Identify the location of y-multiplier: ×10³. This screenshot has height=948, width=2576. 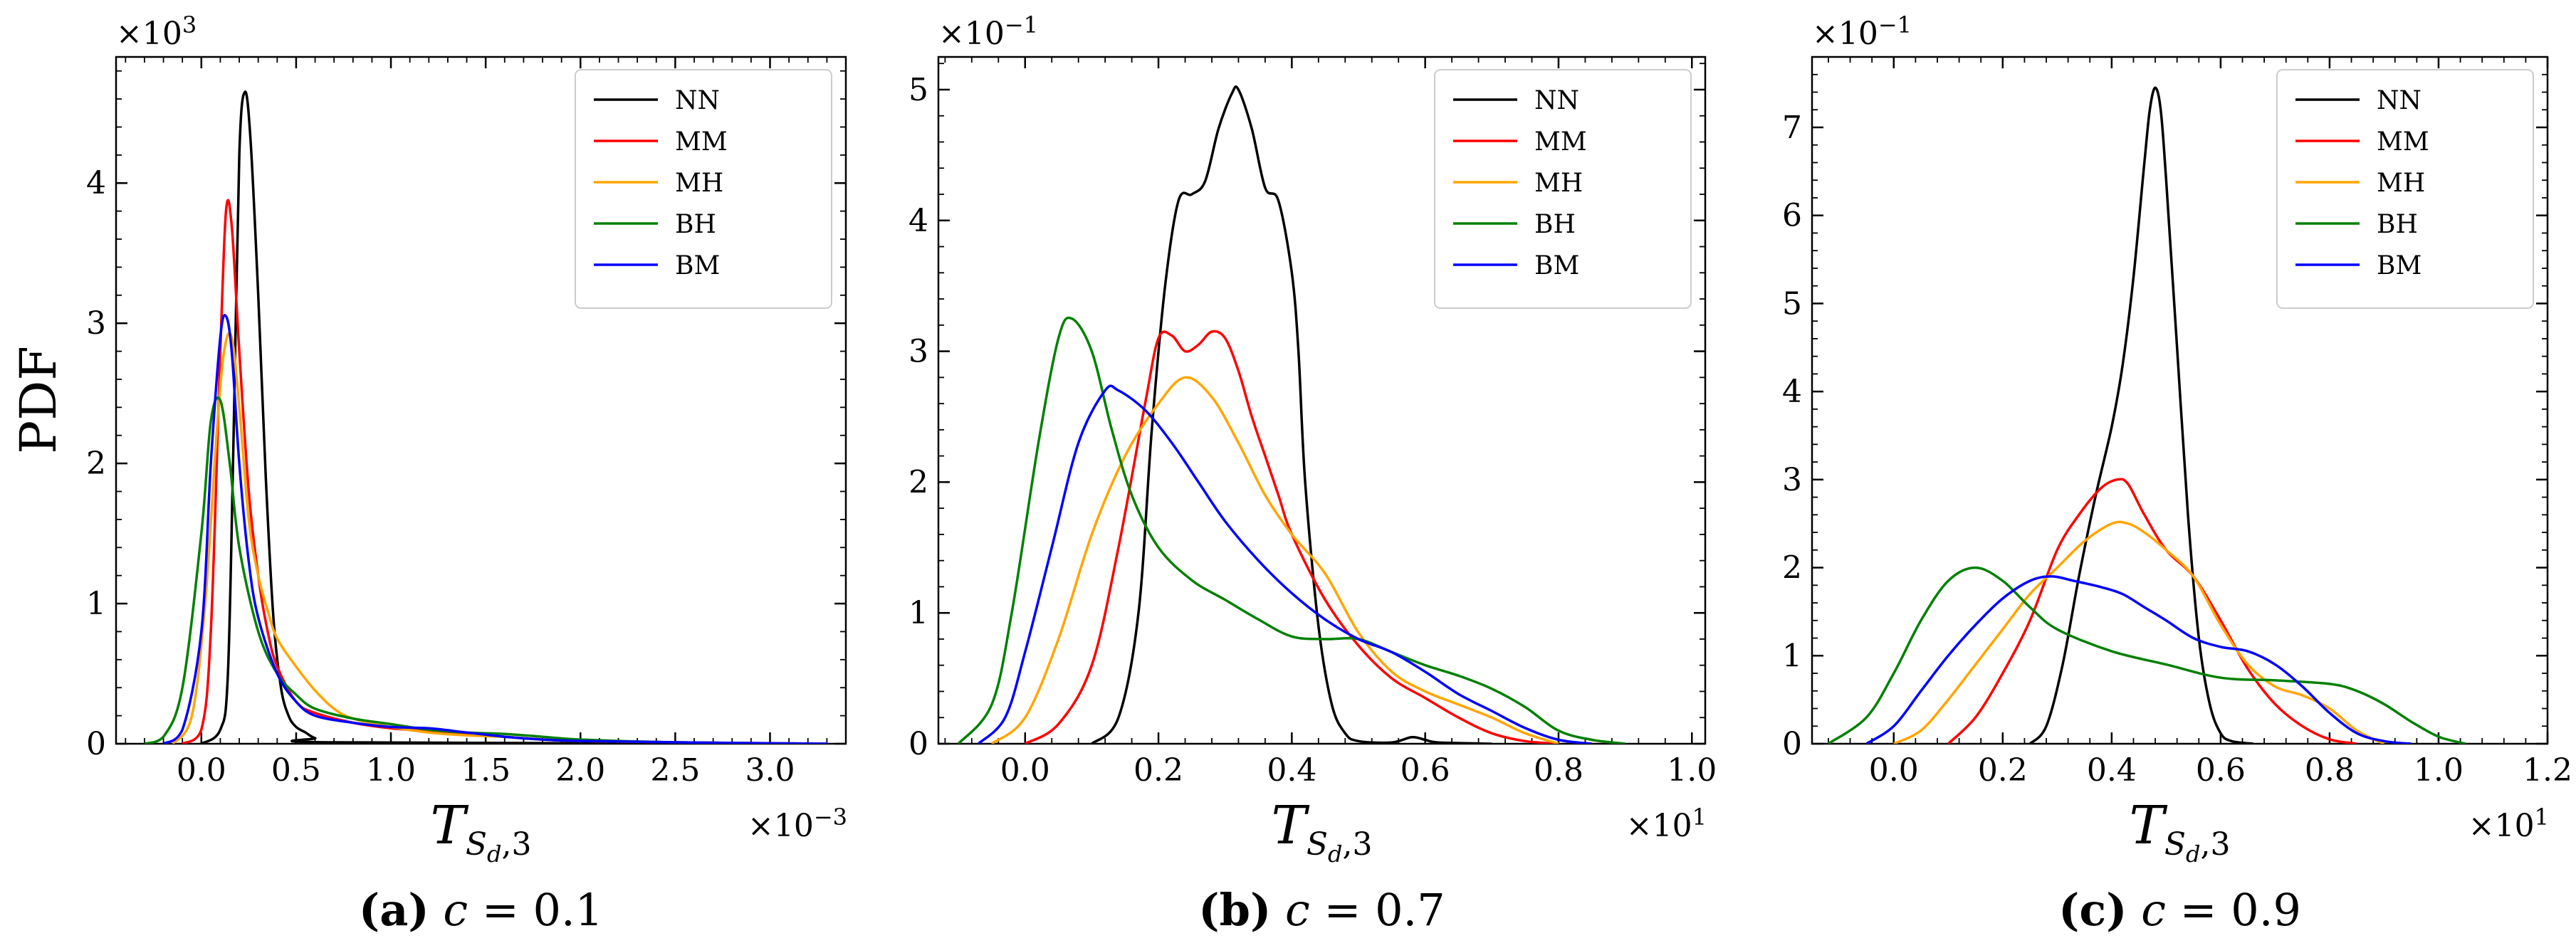
(156, 31).